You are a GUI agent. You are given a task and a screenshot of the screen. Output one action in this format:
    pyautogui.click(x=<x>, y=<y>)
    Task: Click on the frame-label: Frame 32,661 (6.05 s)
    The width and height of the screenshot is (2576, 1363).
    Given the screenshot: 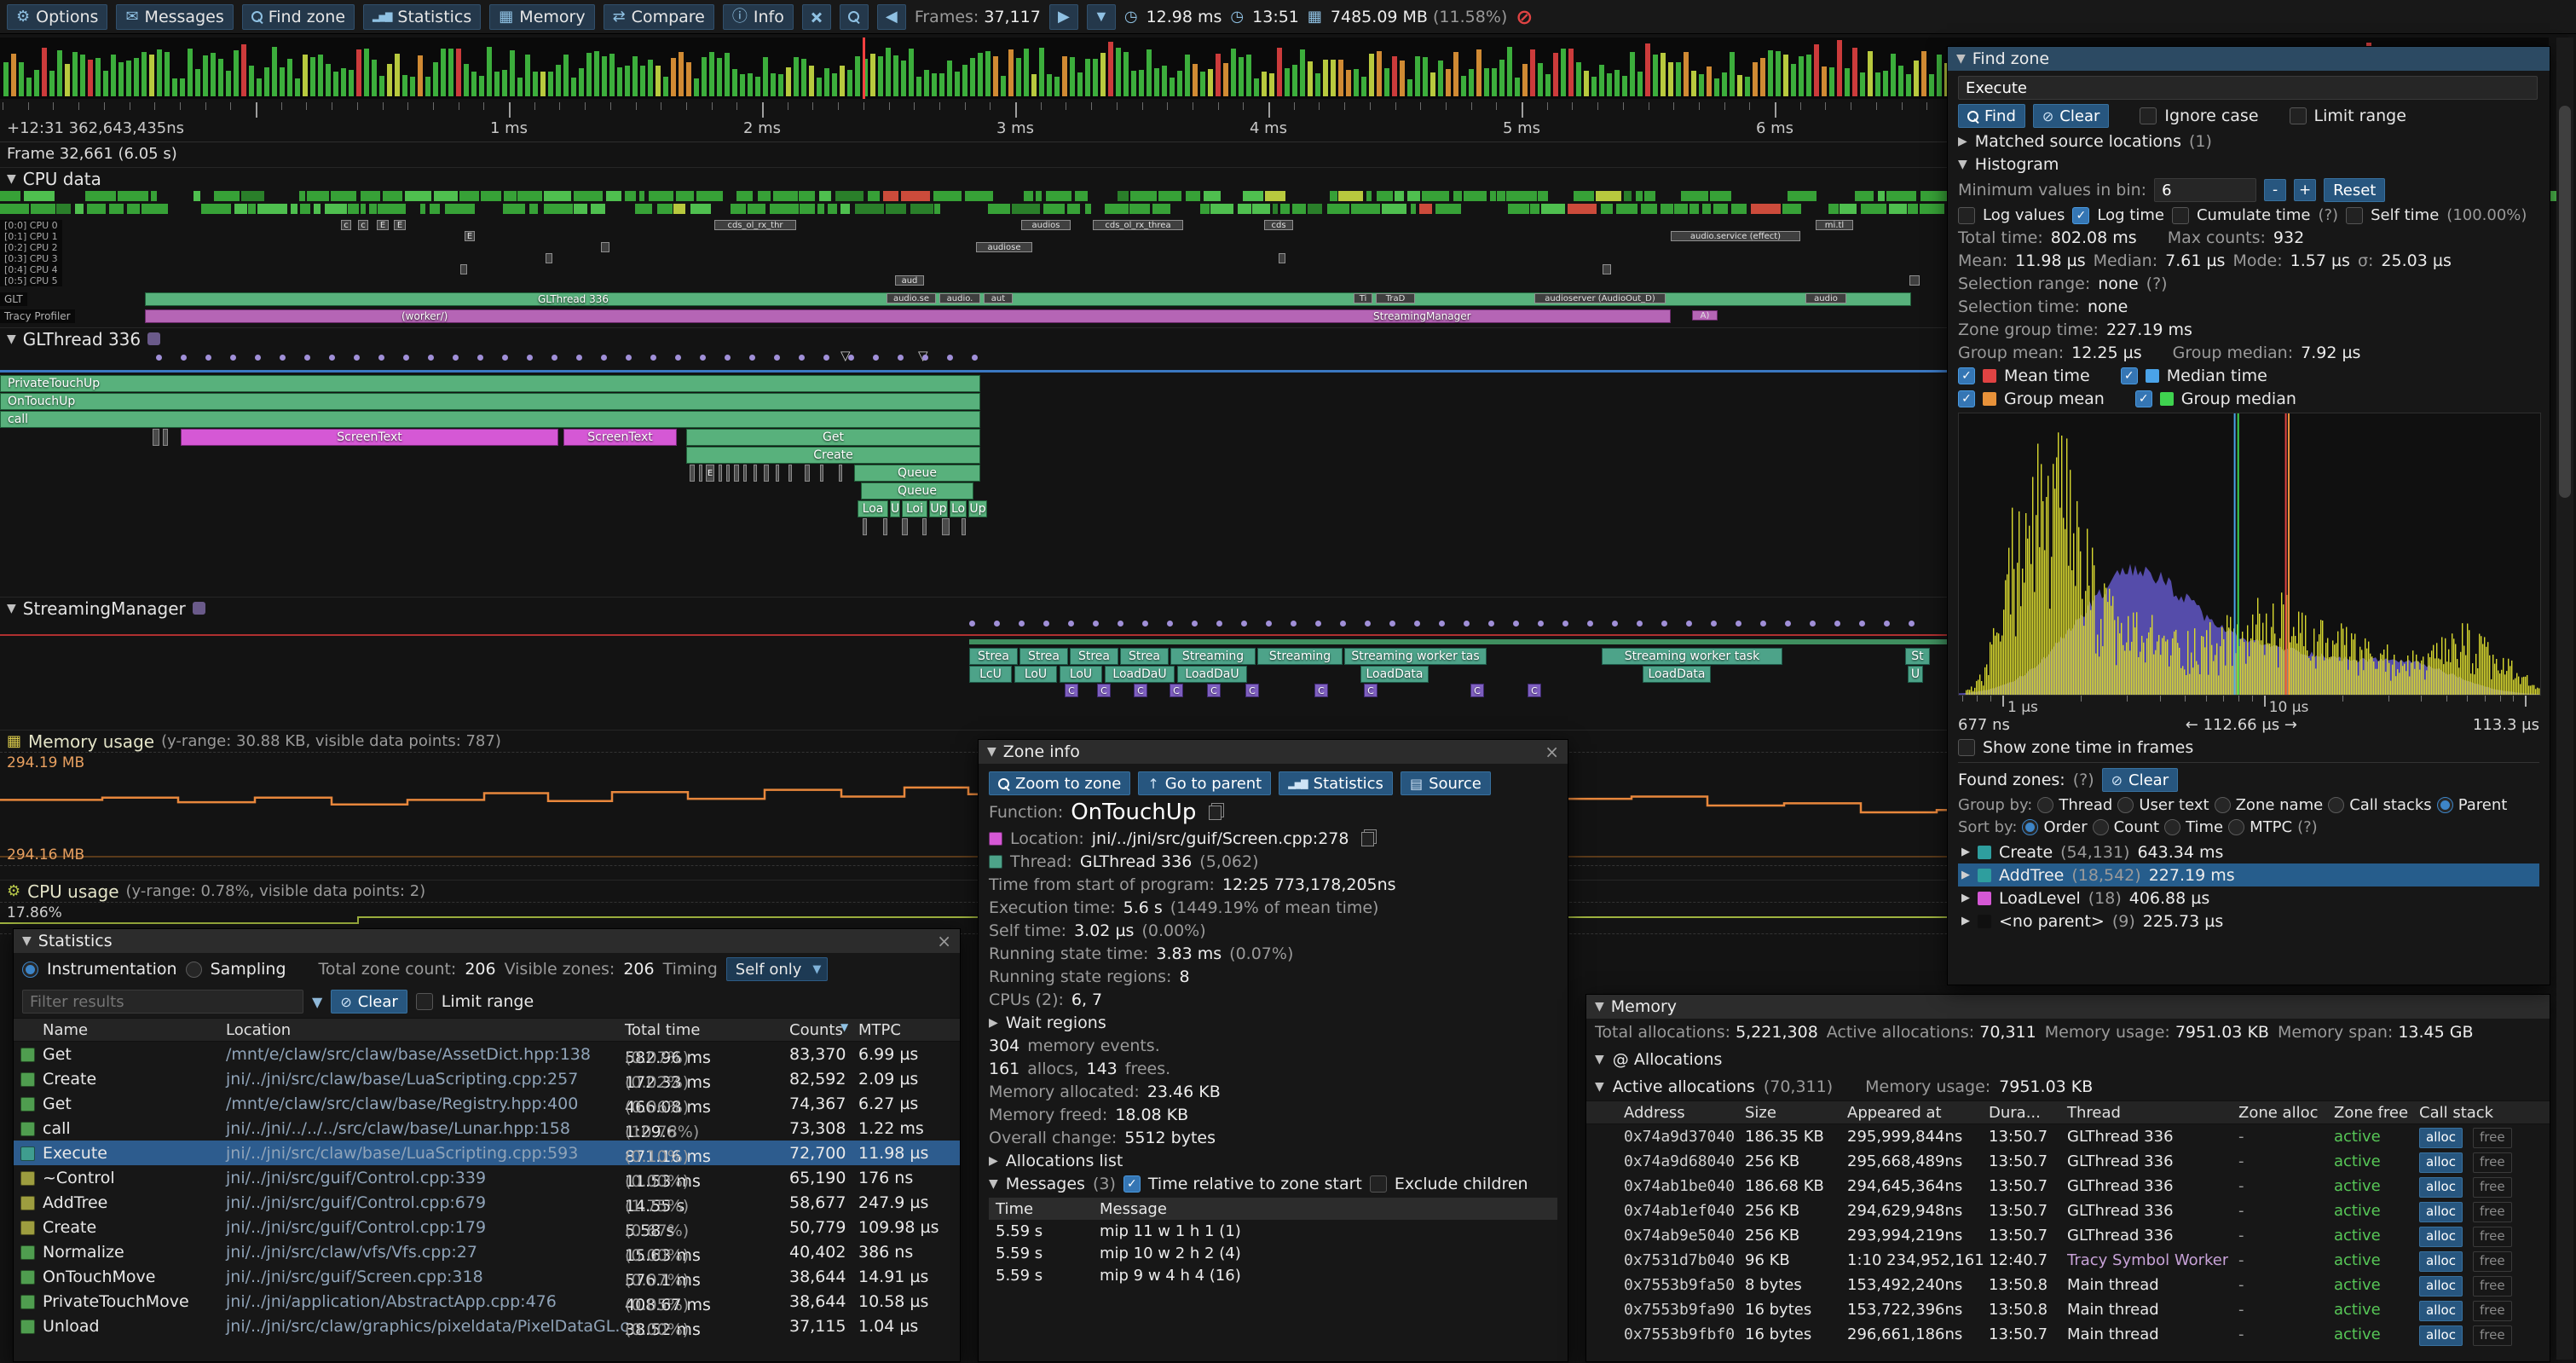 What is the action you would take?
    pyautogui.click(x=92, y=154)
    